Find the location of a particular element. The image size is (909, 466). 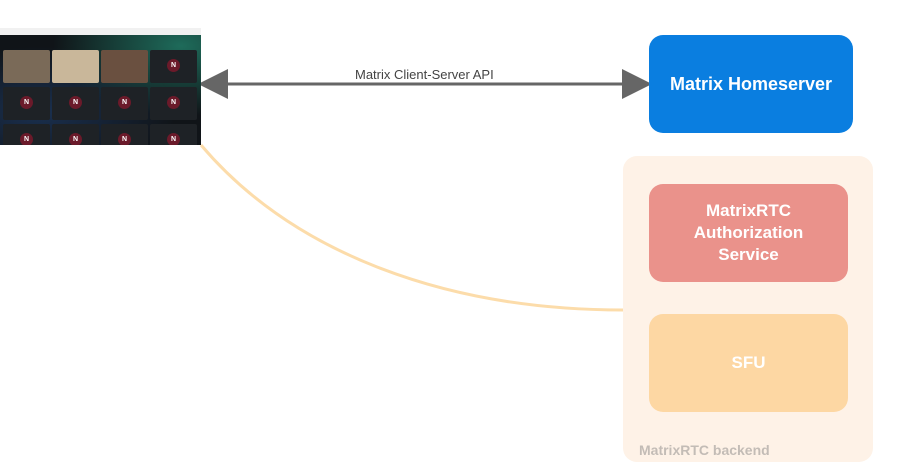

matrix-homeserver-node: Matrix Homeserver is located at coordinates (751, 84).